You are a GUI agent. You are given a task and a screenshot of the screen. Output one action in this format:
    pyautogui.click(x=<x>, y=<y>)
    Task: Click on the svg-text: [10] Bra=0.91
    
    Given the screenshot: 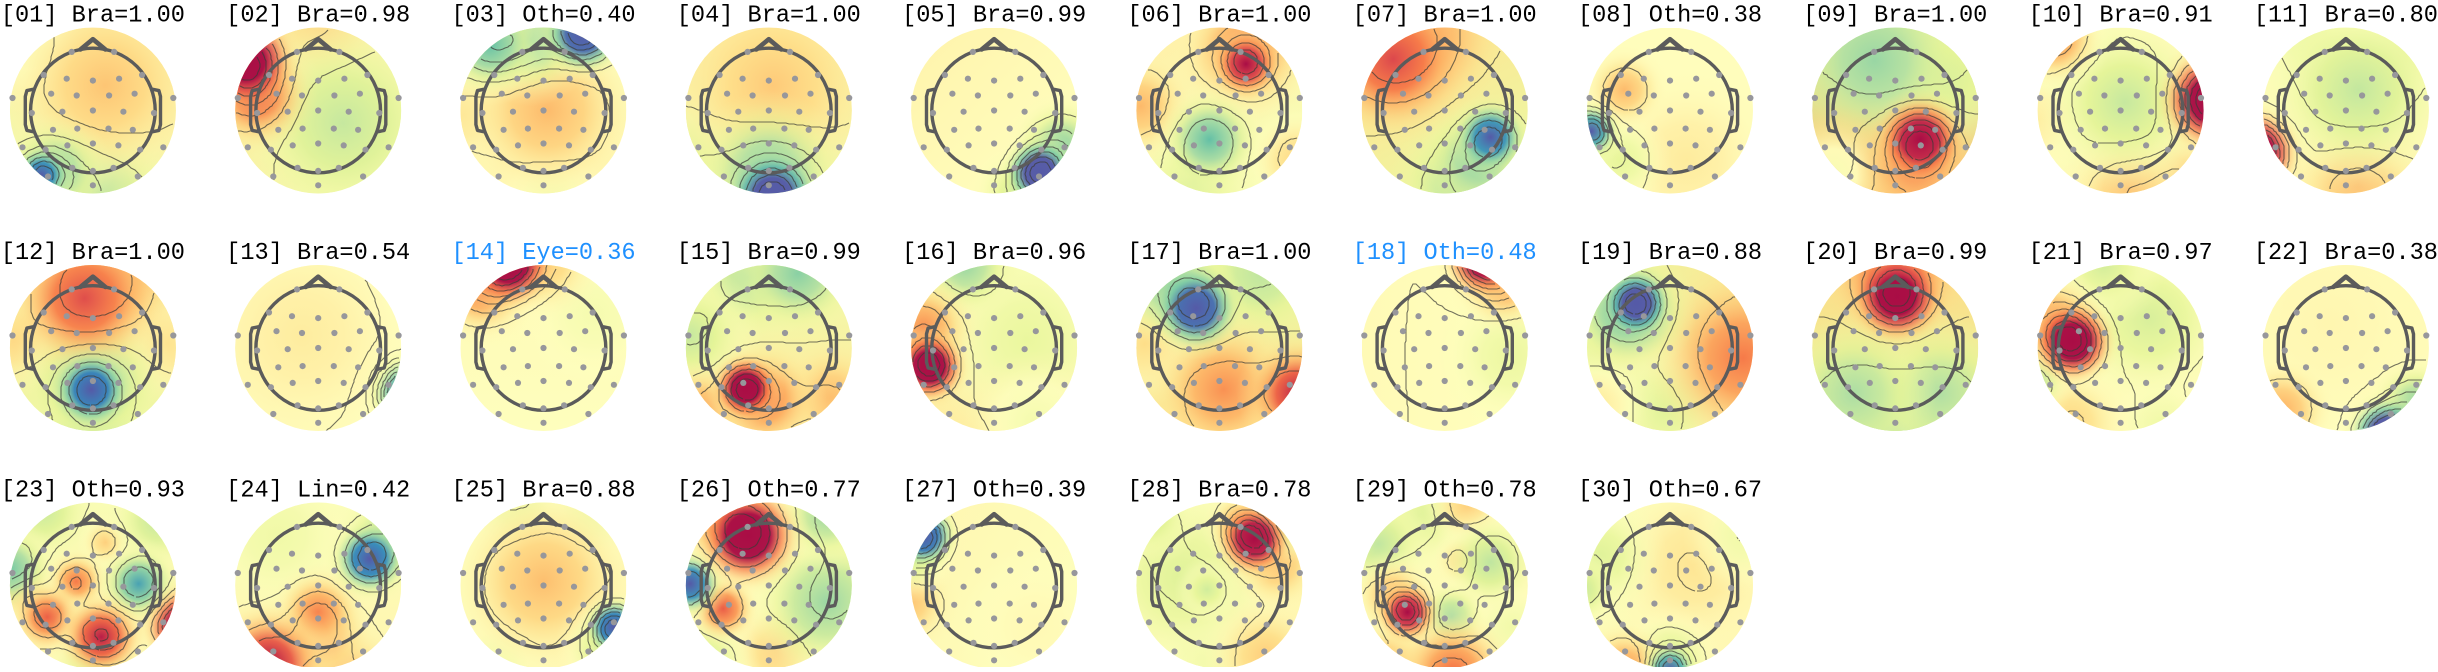 What is the action you would take?
    pyautogui.click(x=2121, y=16)
    